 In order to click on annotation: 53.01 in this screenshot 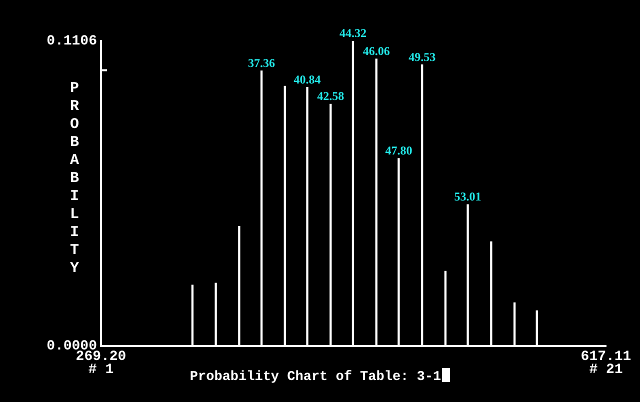, I will do `click(468, 197)`.